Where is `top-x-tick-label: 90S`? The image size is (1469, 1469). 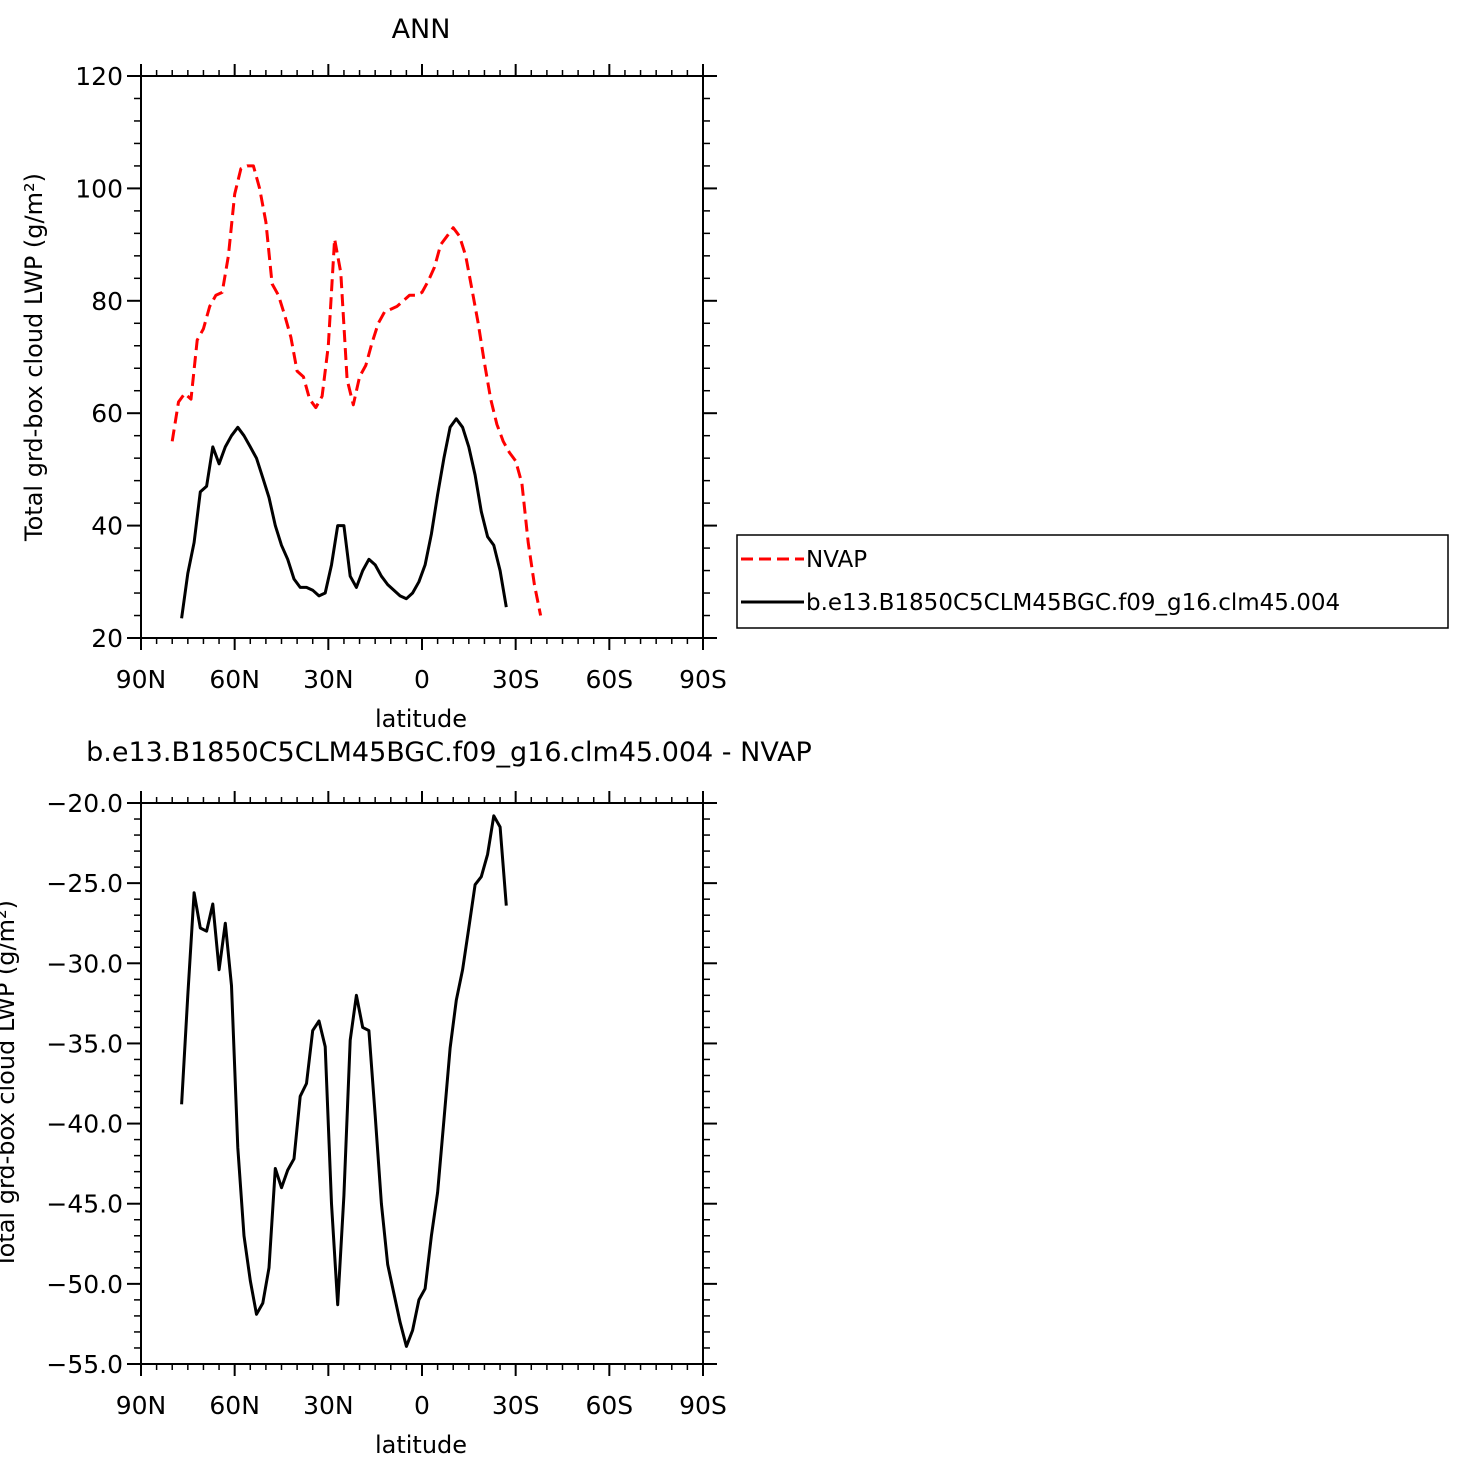
top-x-tick-label: 90S is located at coordinates (703, 679).